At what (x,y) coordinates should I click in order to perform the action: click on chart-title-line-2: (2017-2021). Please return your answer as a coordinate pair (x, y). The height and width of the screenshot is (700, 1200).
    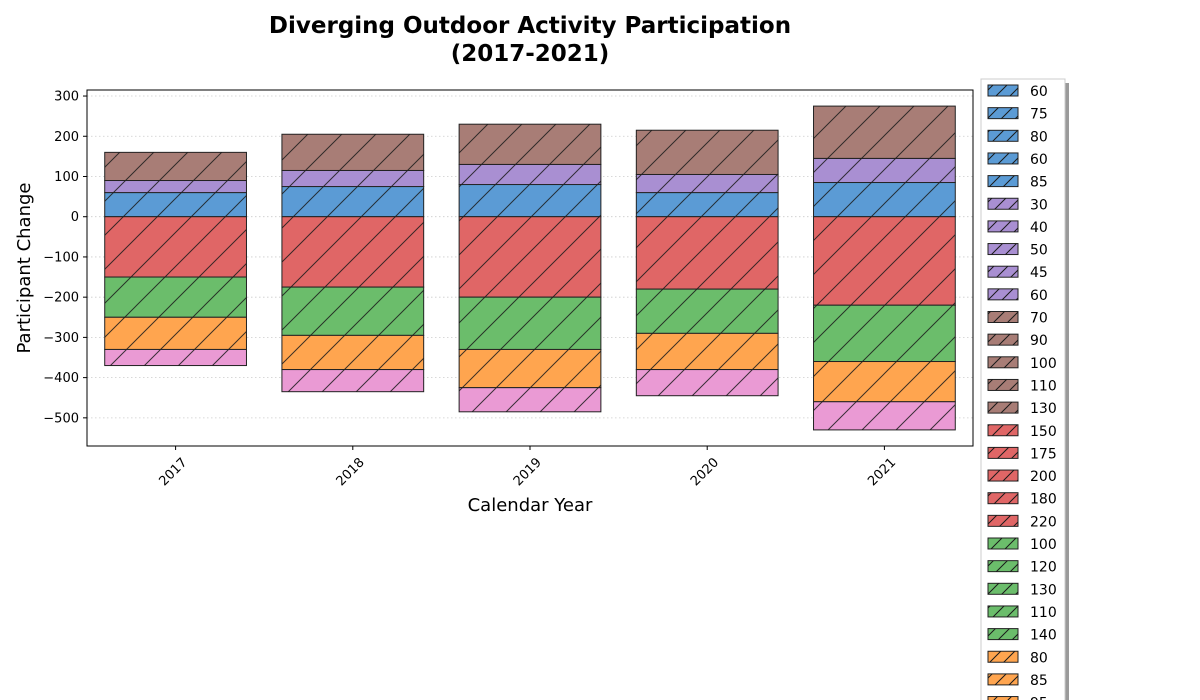
    Looking at the image, I should click on (530, 54).